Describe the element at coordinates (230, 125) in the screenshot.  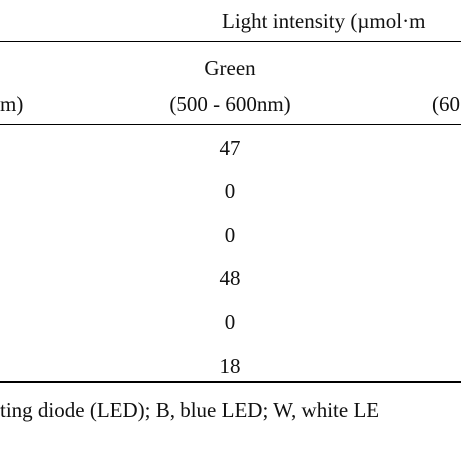
I see `column-header-rule` at that location.